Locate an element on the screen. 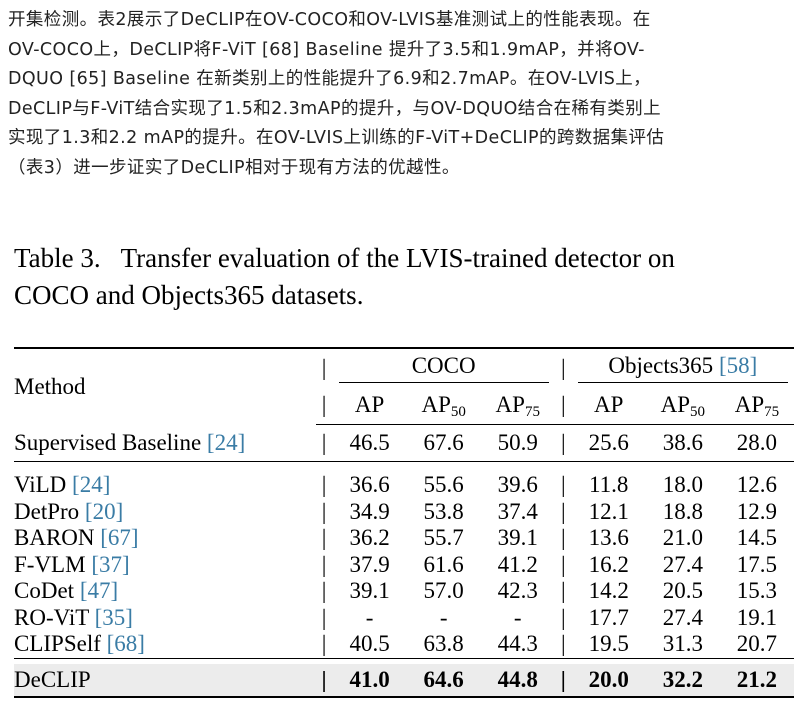  method-name: DetPro [20] is located at coordinates (69, 511).